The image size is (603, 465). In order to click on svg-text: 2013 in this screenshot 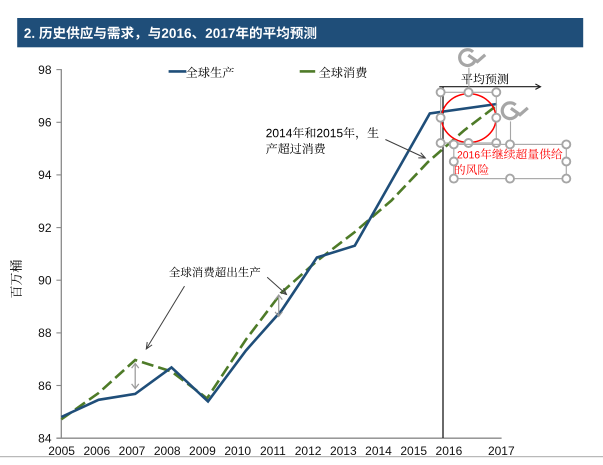, I will do `click(343, 451)`.